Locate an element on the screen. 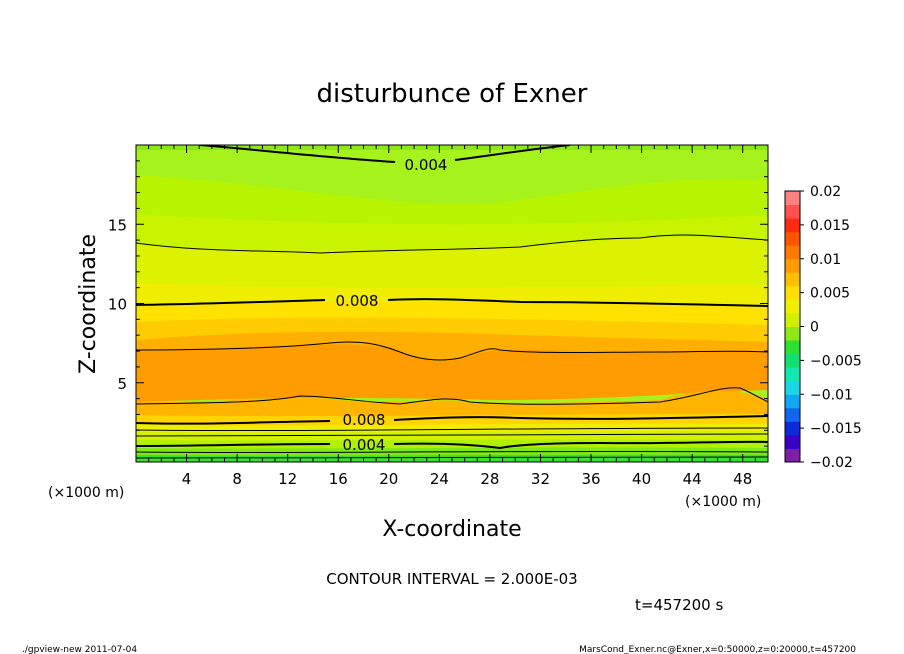  x-unit-left: (×1000 m) is located at coordinates (86, 493).